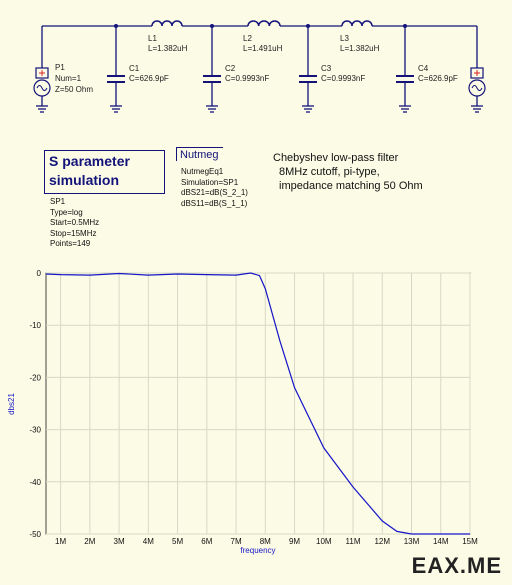 This screenshot has width=512, height=585. I want to click on inductor-l3-value: L=1.382uH, so click(360, 48).